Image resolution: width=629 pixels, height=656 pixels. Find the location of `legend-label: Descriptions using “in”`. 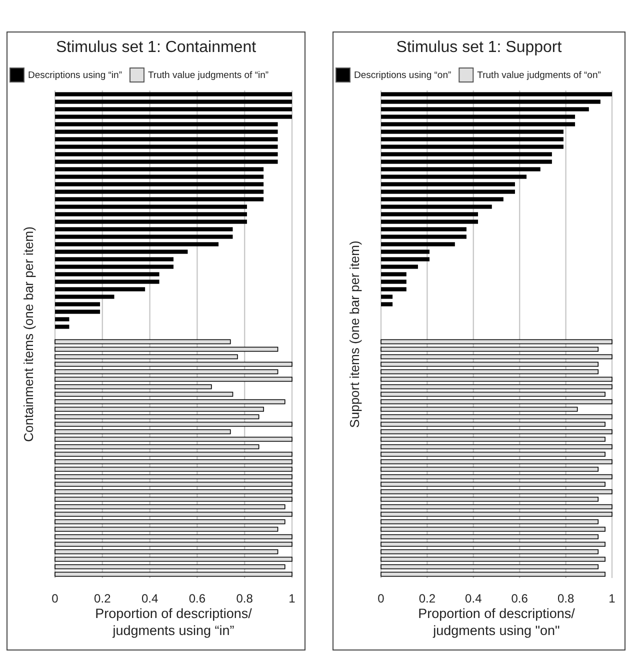

legend-label: Descriptions using “in” is located at coordinates (75, 75).